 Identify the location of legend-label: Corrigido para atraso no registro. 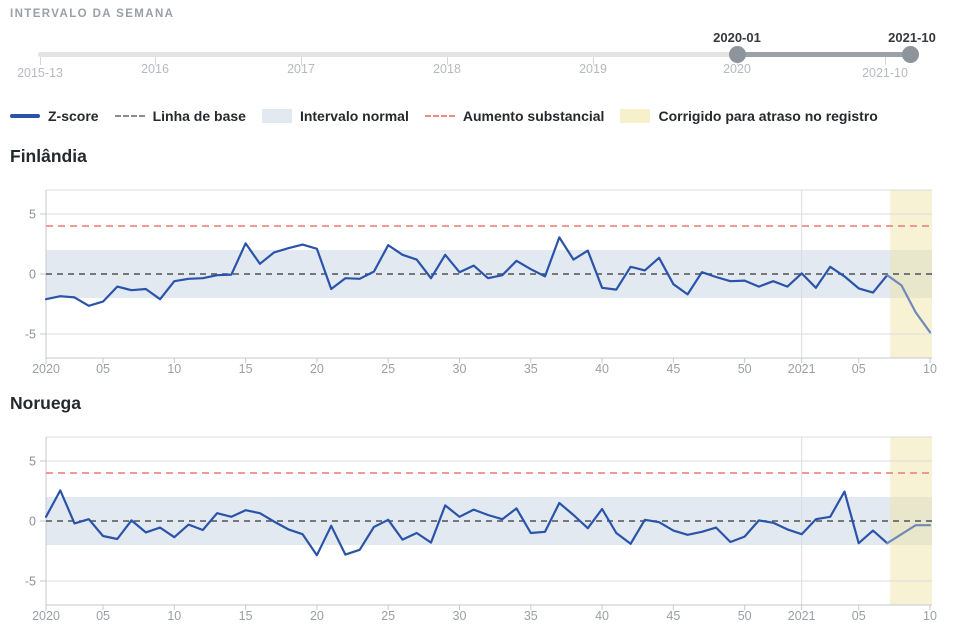
(768, 116).